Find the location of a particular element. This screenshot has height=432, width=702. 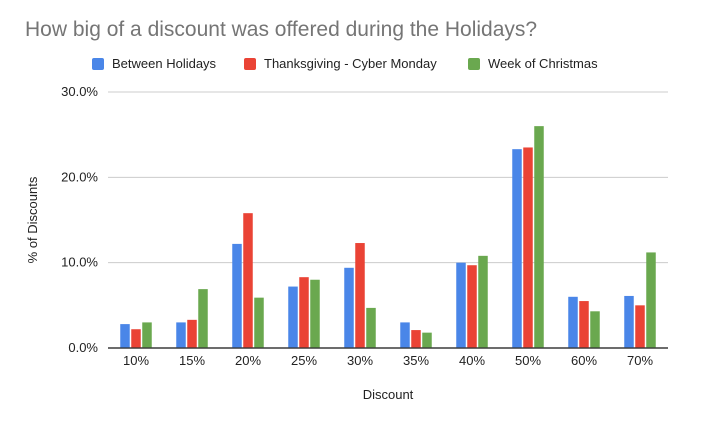

y-tick-label: 0.0% is located at coordinates (83, 347).